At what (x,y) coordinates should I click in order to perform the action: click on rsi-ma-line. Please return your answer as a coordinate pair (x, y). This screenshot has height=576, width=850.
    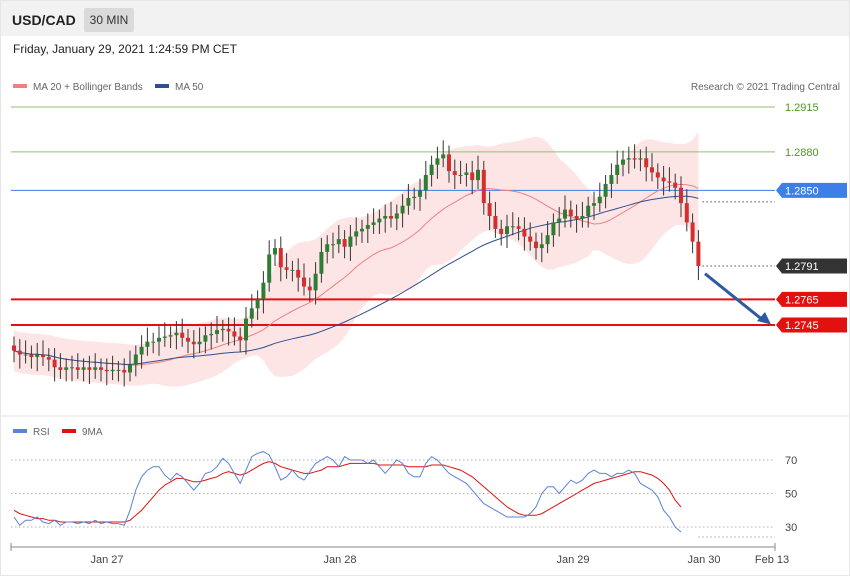
    Looking at the image, I should click on (347, 492).